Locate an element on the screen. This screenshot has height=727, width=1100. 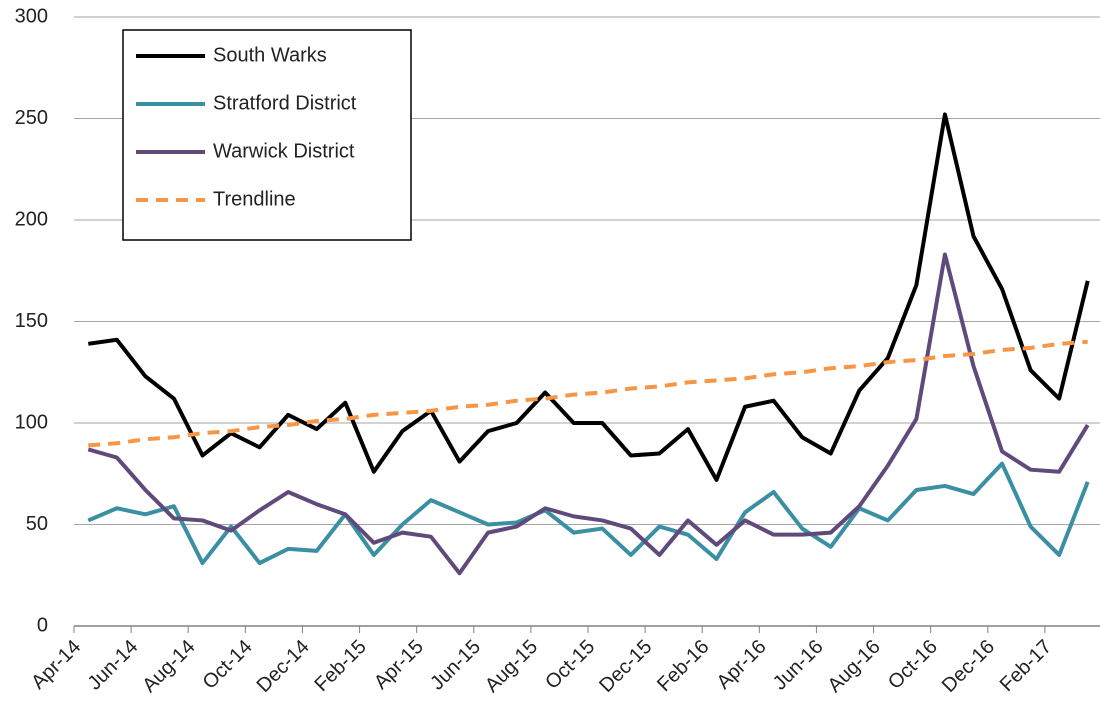
x-tick-label: Jun-14 is located at coordinates (113, 665).